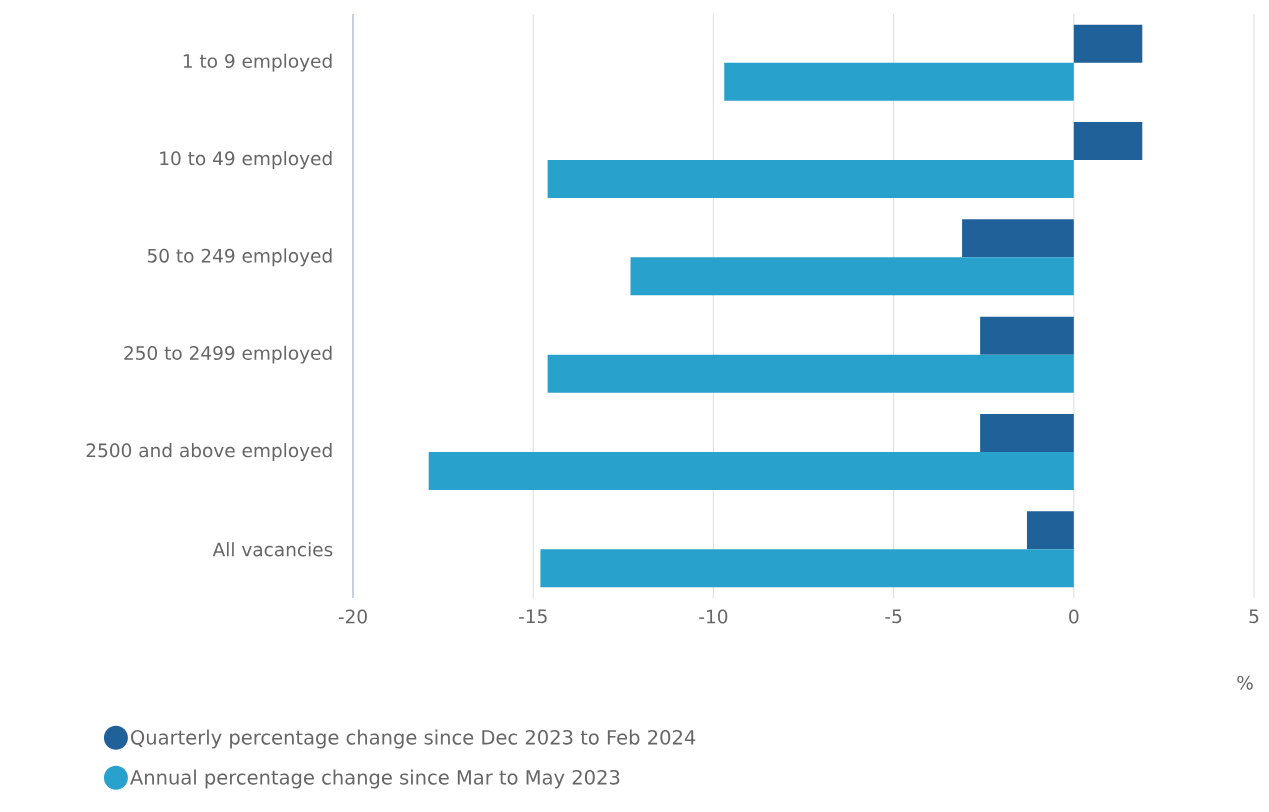 The width and height of the screenshot is (1269, 812). What do you see at coordinates (209, 452) in the screenshot?
I see `y-tick-label: 2500 and above employed` at bounding box center [209, 452].